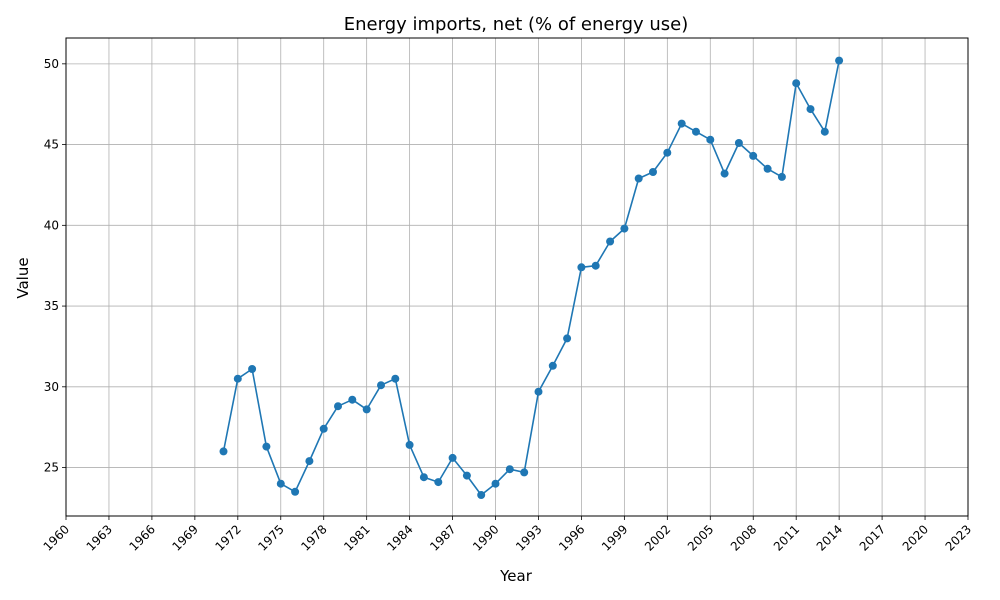 The height and width of the screenshot is (600, 1000). What do you see at coordinates (51, 387) in the screenshot?
I see `y-tick-label: 30` at bounding box center [51, 387].